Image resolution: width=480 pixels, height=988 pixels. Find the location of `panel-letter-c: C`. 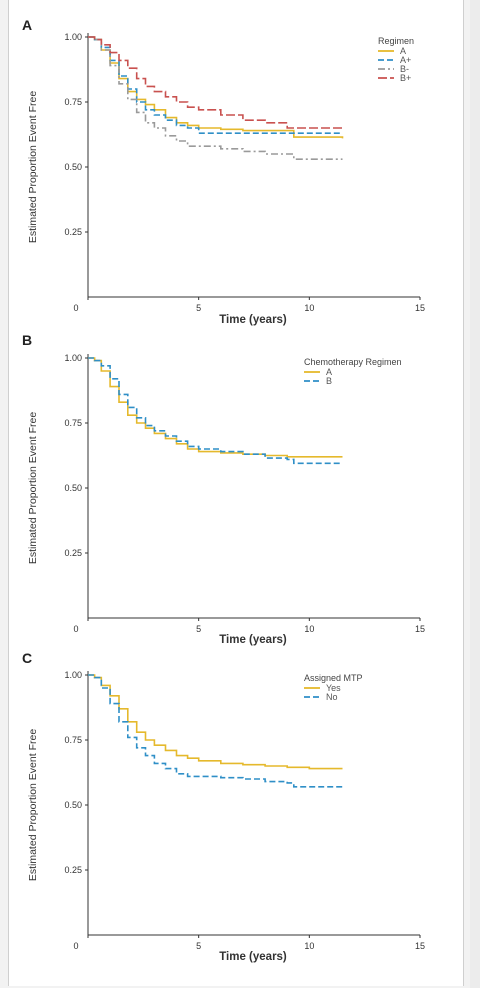

panel-letter-c: C is located at coordinates (27, 658).